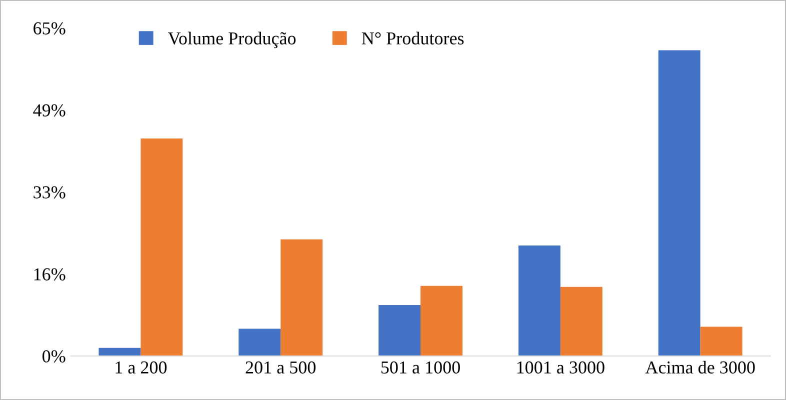 The image size is (786, 400). What do you see at coordinates (281, 367) in the screenshot?
I see `x-tick-label: 201 a 500` at bounding box center [281, 367].